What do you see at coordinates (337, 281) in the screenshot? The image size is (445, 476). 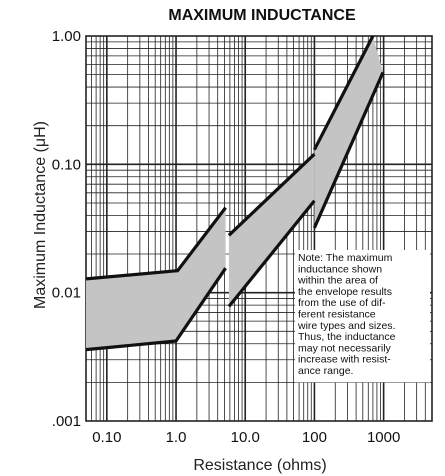 I see `note-line: within the area of` at bounding box center [337, 281].